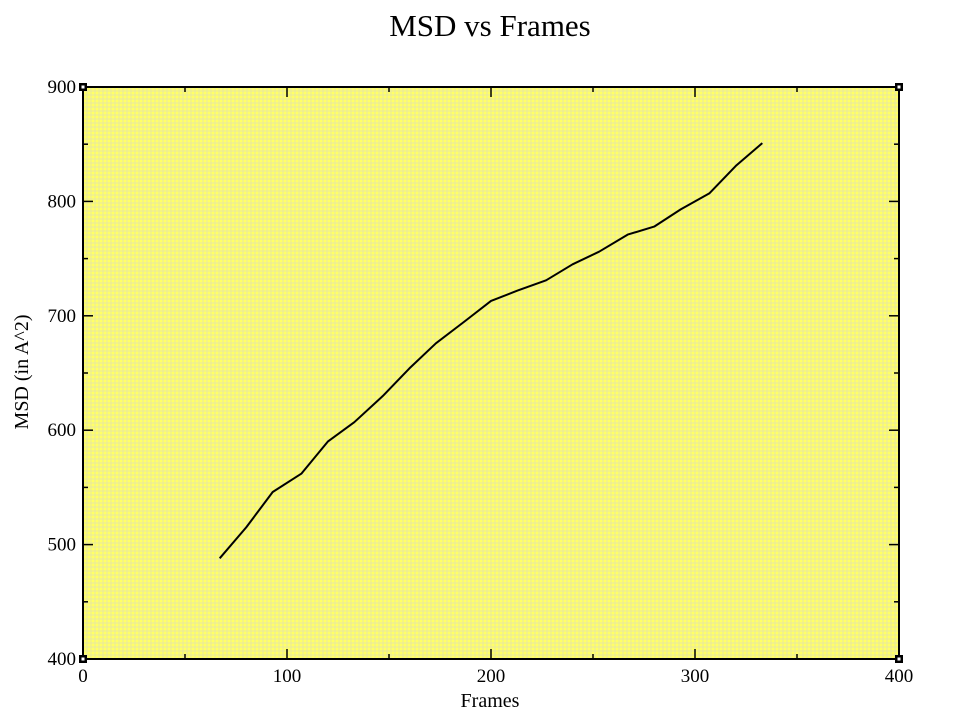 Image resolution: width=971 pixels, height=728 pixels. I want to click on x-tick-label: 400, so click(899, 676).